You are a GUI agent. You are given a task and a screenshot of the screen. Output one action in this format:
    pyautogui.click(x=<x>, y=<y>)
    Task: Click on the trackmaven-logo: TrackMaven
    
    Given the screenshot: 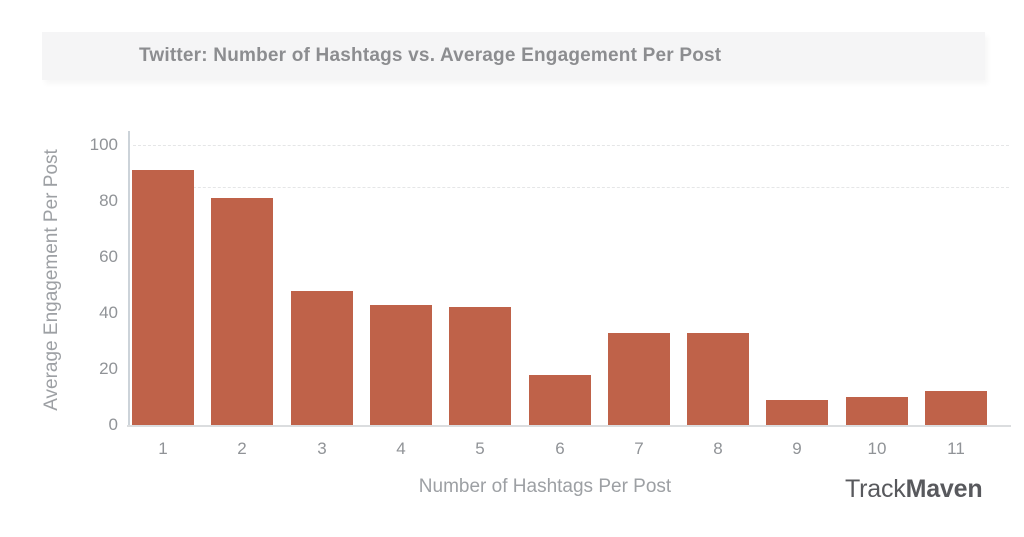 What is the action you would take?
    pyautogui.click(x=914, y=489)
    